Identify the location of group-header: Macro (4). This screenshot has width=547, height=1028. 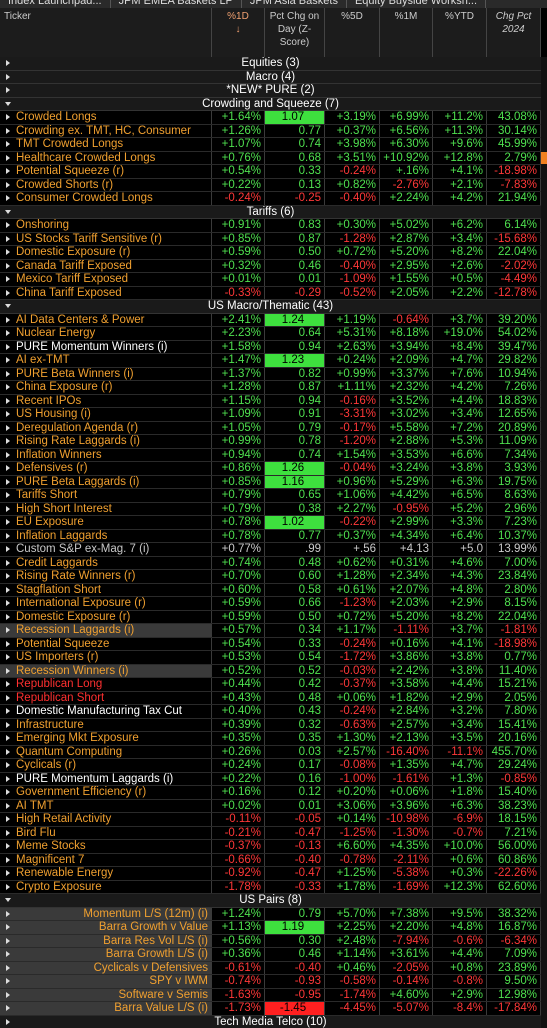
(270, 77).